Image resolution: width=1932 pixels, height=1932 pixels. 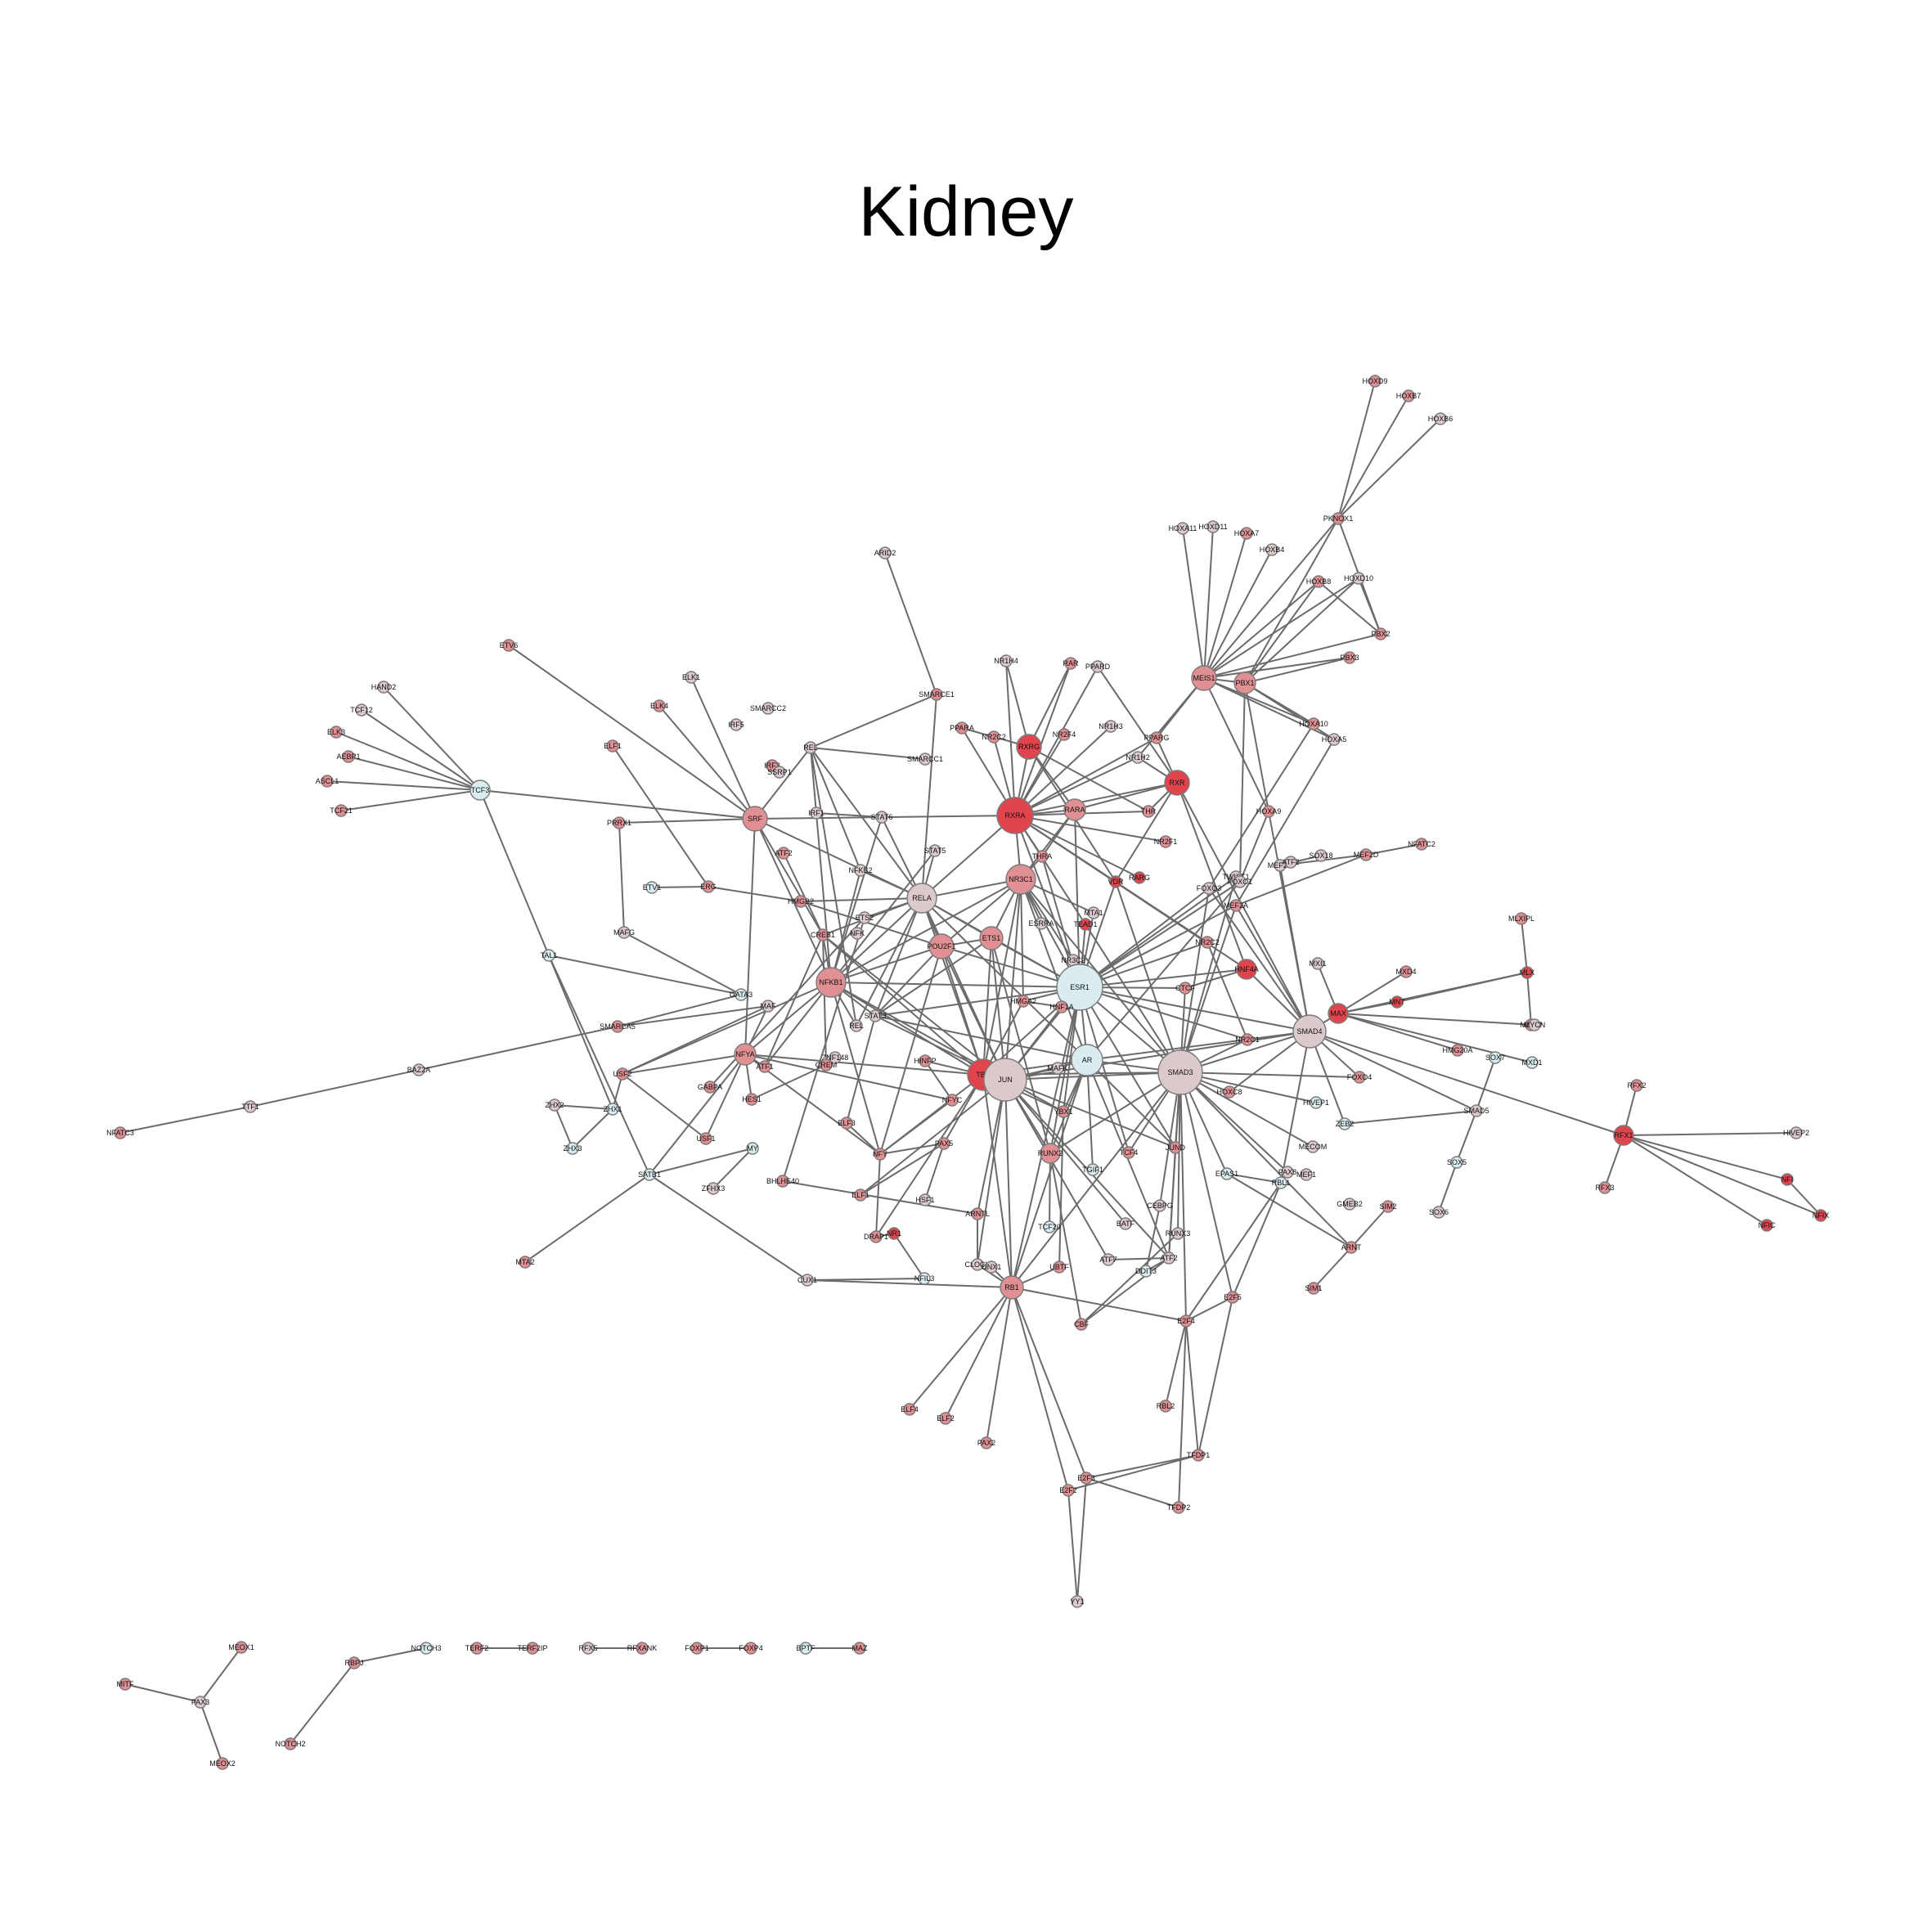 I want to click on node-hoxc8: HOXC8, so click(x=1229, y=1092).